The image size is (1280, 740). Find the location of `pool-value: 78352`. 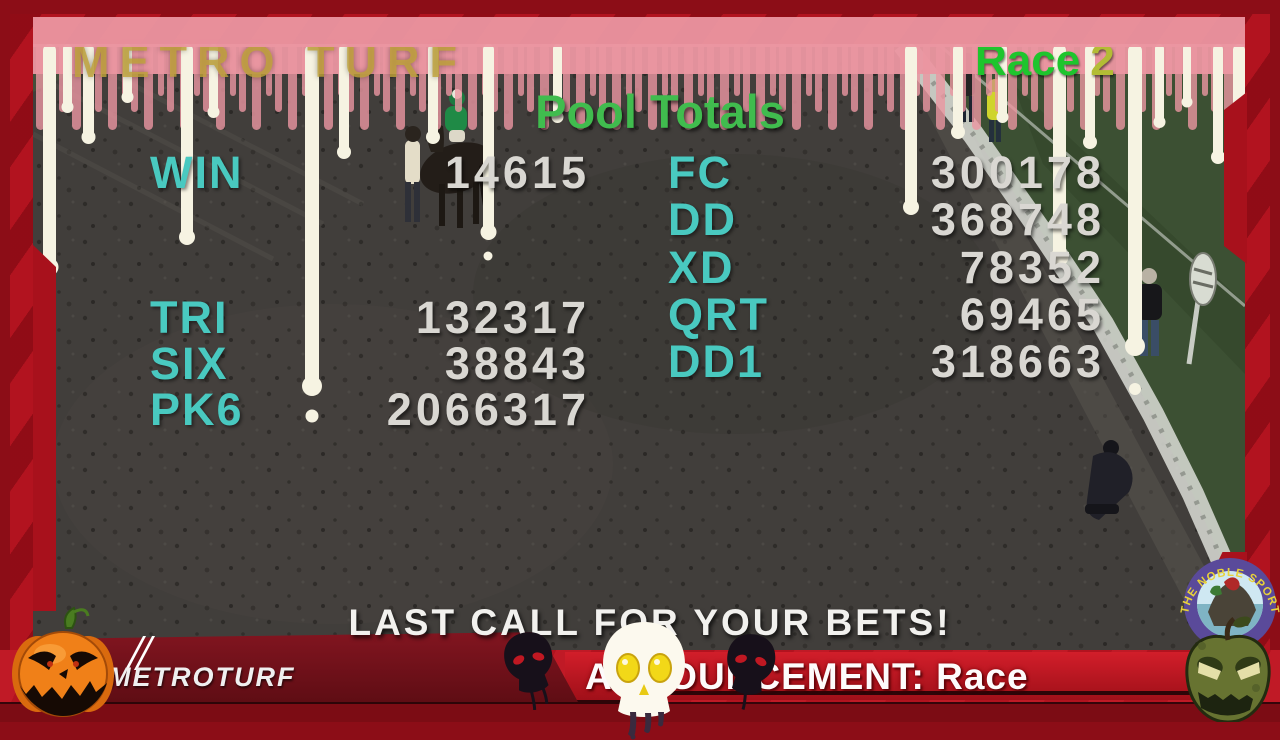

pool-value: 78352 is located at coordinates (1032, 267).